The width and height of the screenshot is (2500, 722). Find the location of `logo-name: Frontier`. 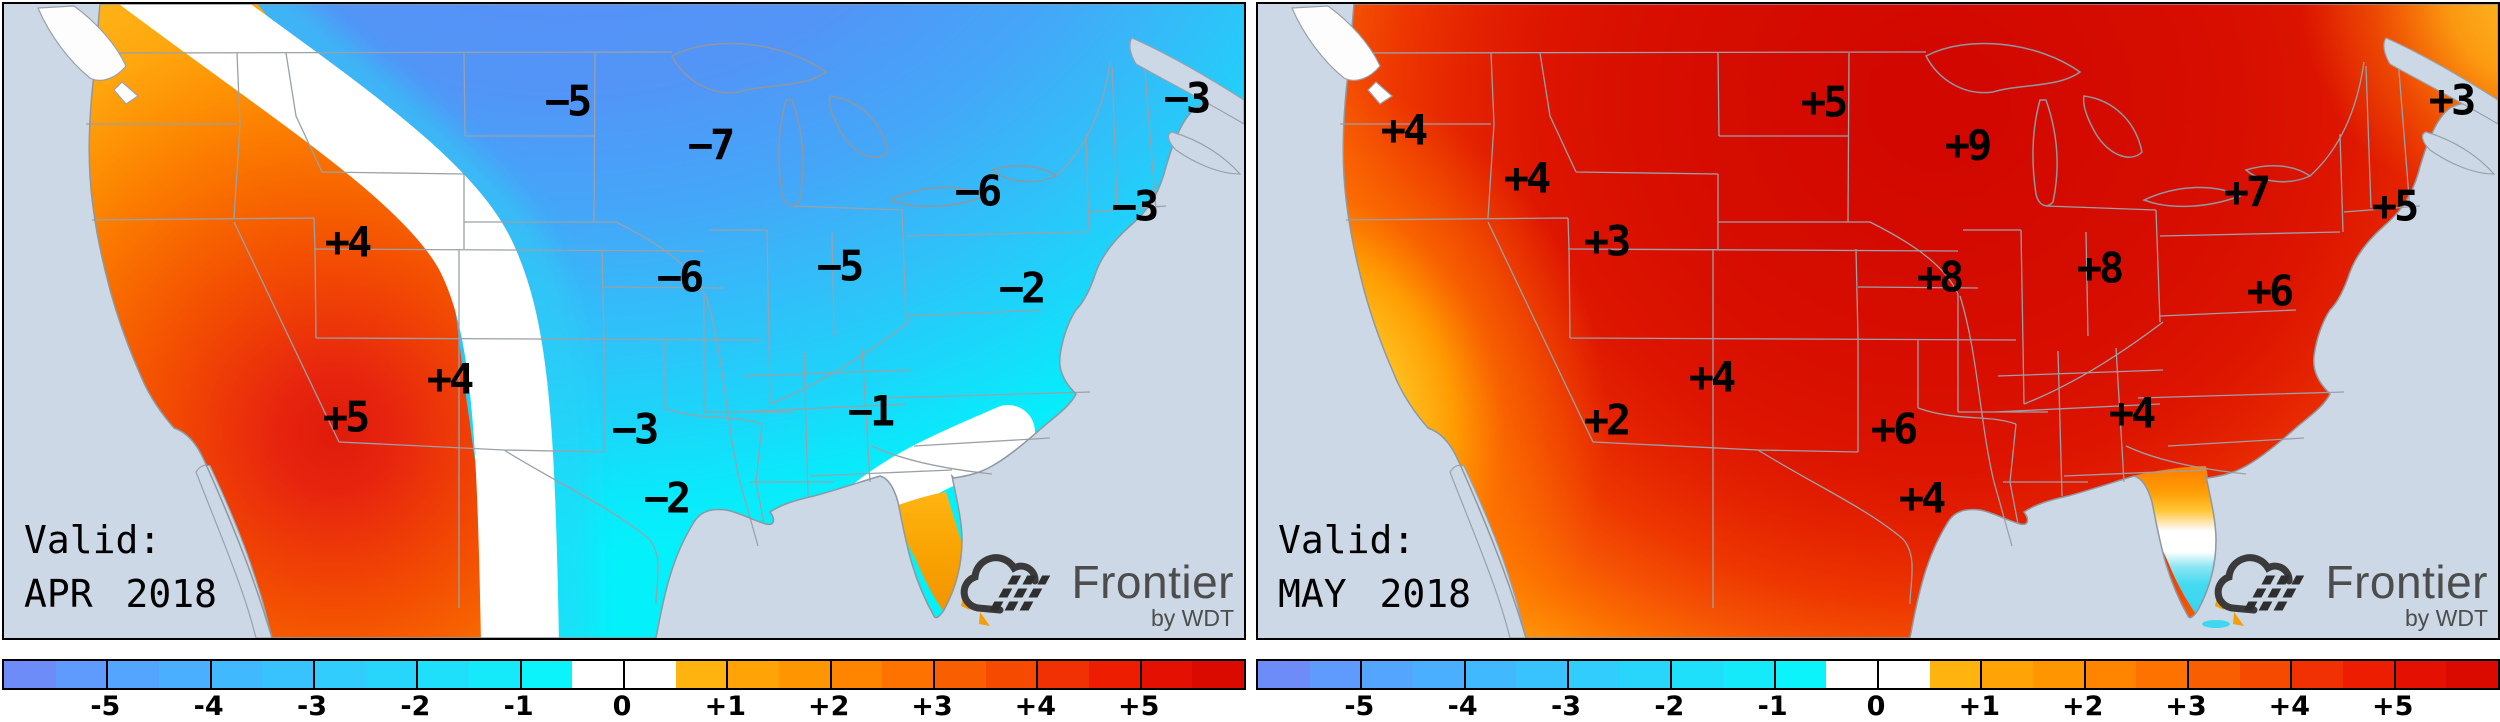

logo-name: Frontier is located at coordinates (2406, 582).